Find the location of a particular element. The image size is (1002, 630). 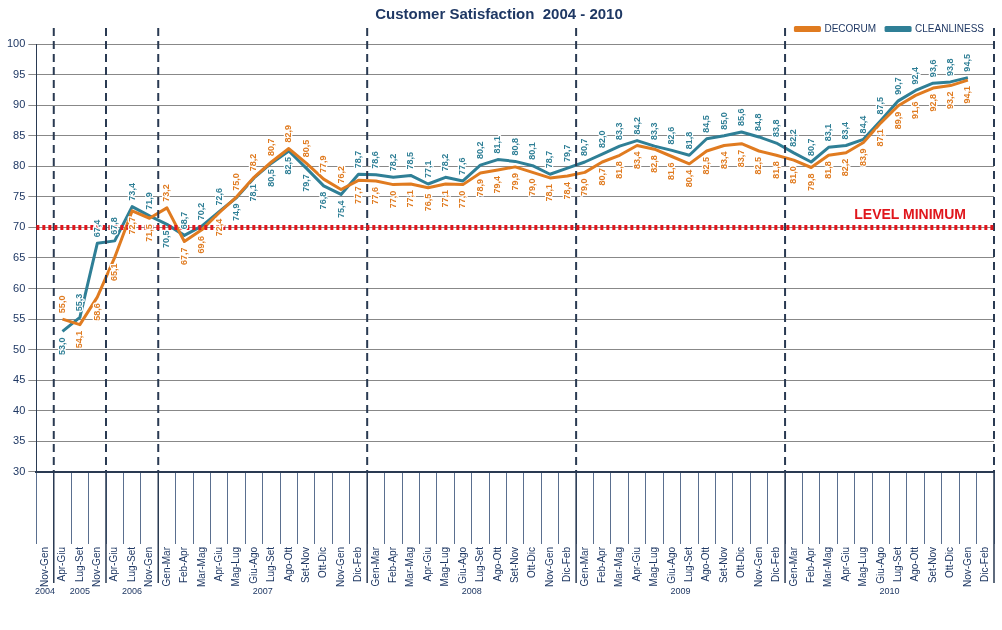

y-tick-label: 85 is located at coordinates (19, 134).